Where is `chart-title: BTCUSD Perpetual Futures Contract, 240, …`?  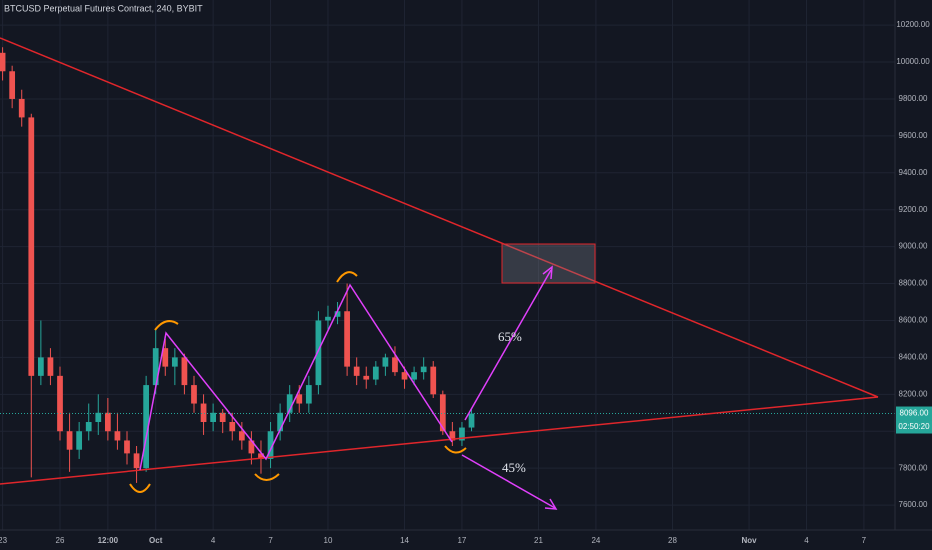
chart-title: BTCUSD Perpetual Futures Contract, 240, … is located at coordinates (103, 8).